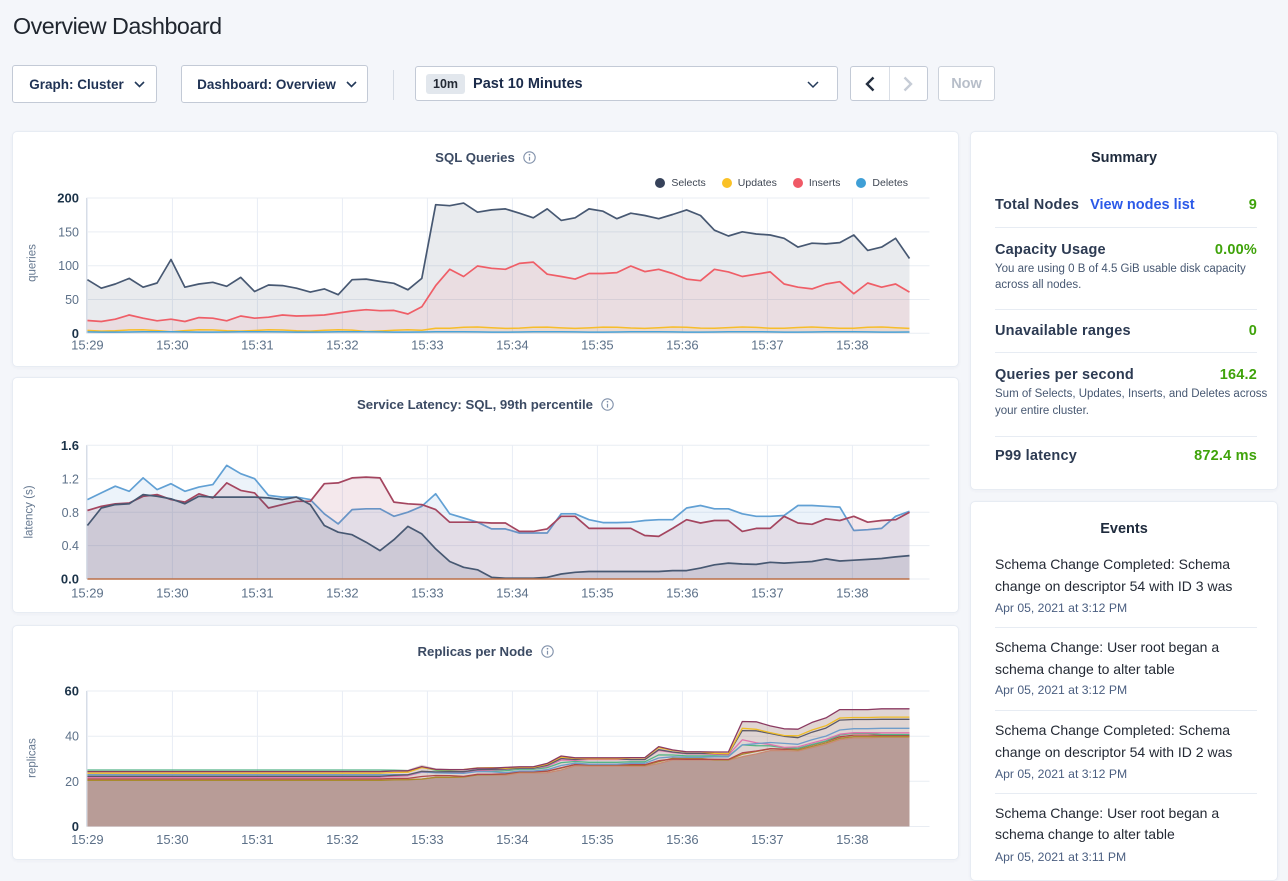 The height and width of the screenshot is (881, 1288). Describe the element at coordinates (33, 263) in the screenshot. I see `svg-text: queries` at that location.